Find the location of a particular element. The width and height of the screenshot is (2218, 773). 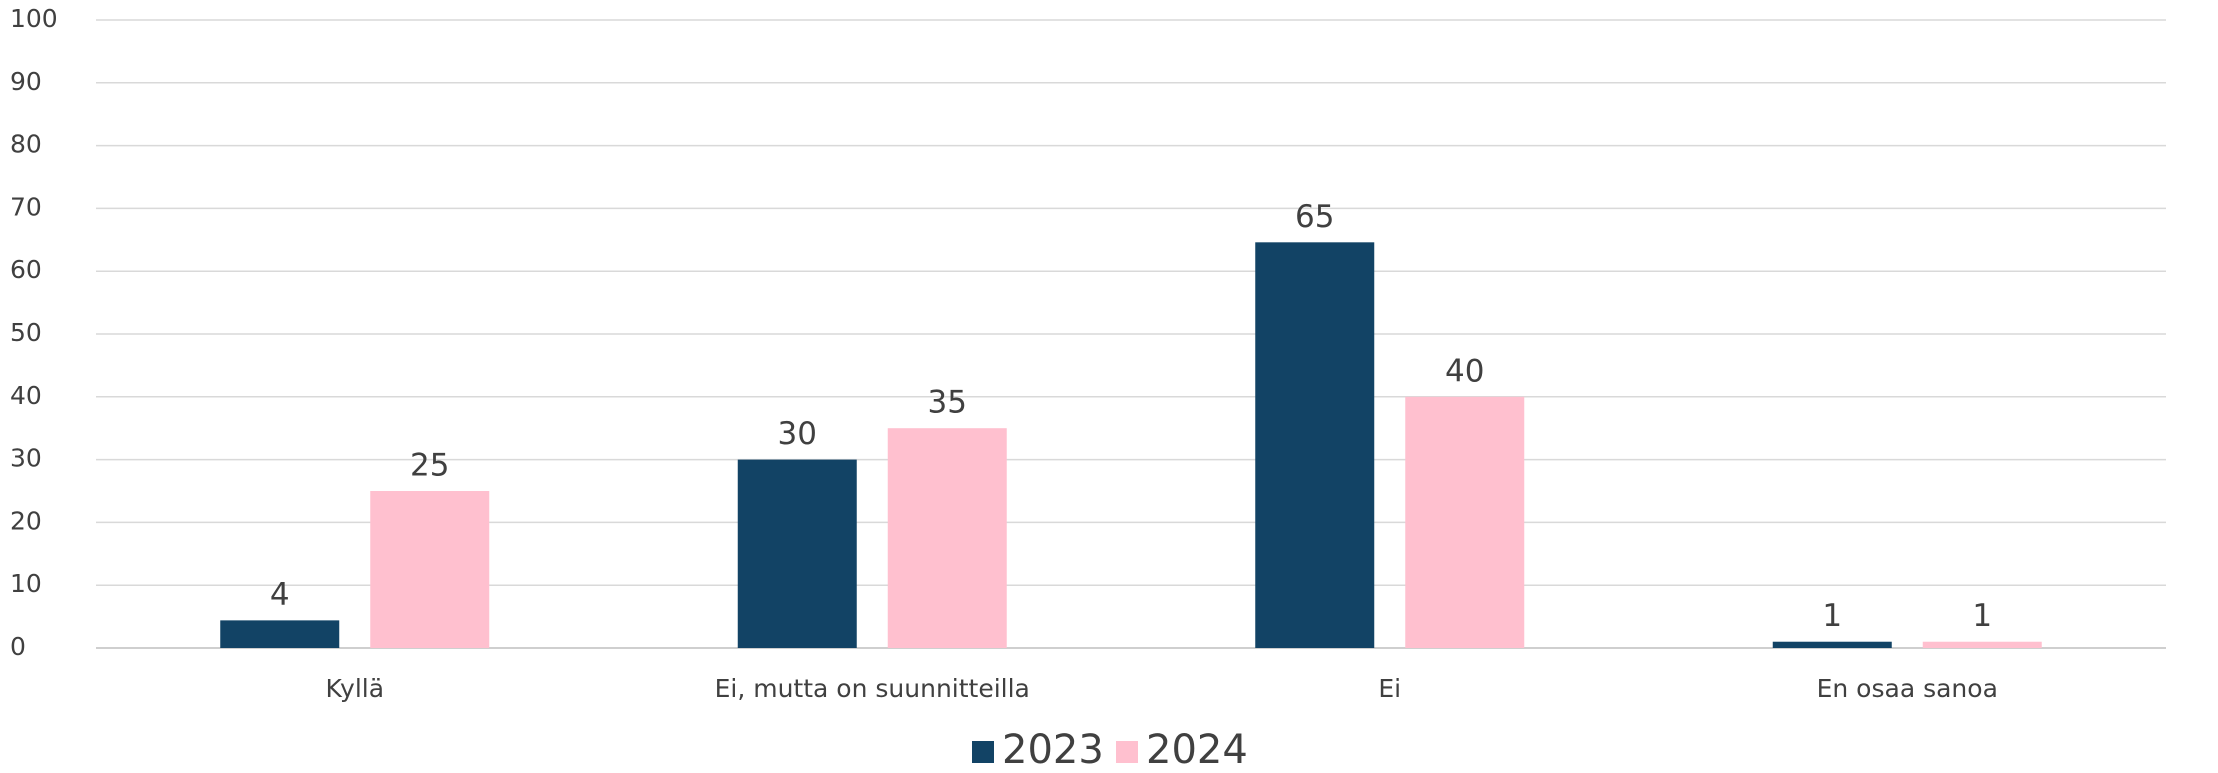

value-label: 65 is located at coordinates (1314, 217).